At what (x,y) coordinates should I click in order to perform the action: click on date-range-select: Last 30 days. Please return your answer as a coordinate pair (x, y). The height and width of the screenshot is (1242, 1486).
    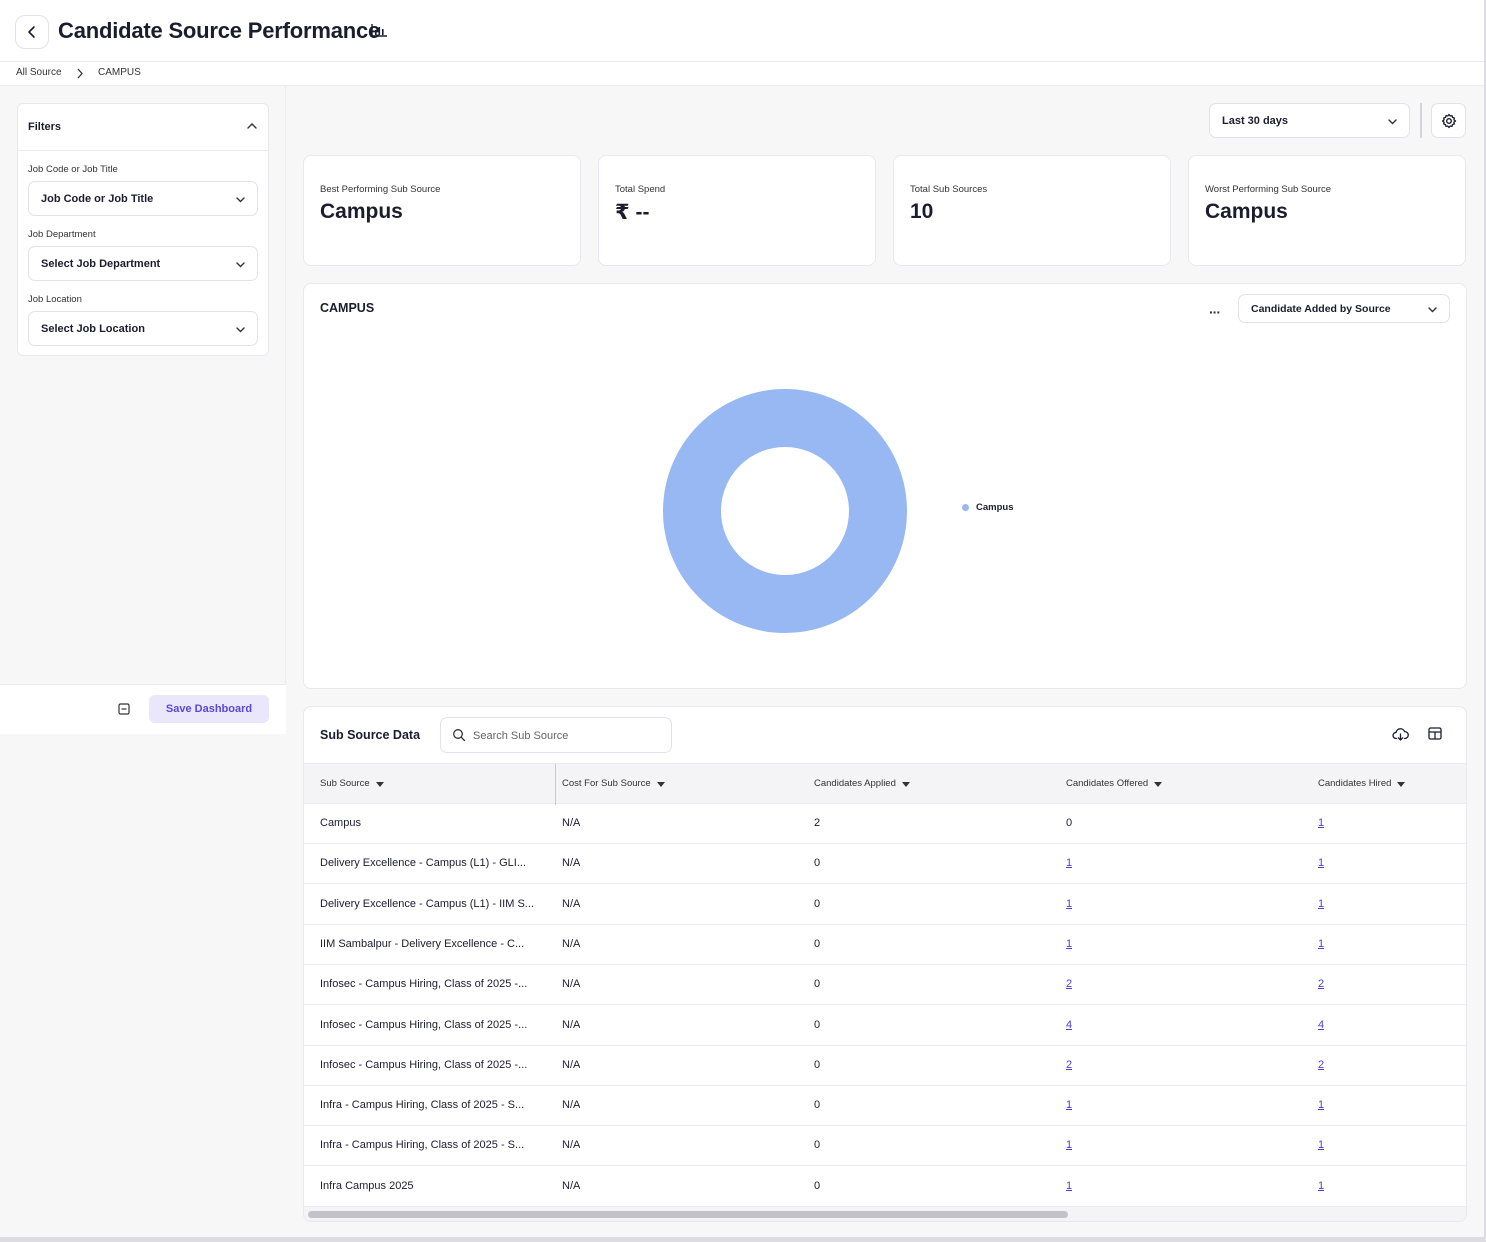
    Looking at the image, I should click on (1309, 120).